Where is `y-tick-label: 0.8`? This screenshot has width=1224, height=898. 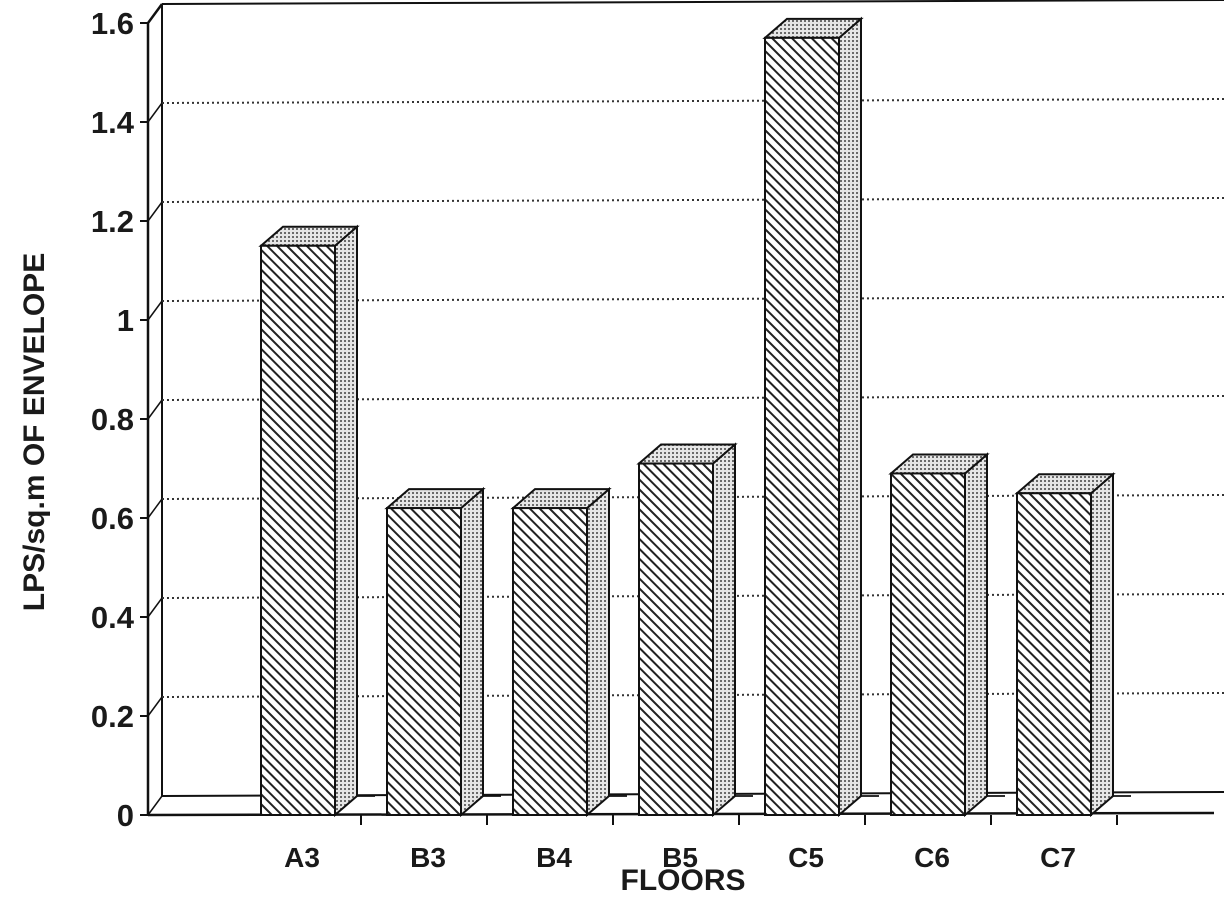 y-tick-label: 0.8 is located at coordinates (112, 419).